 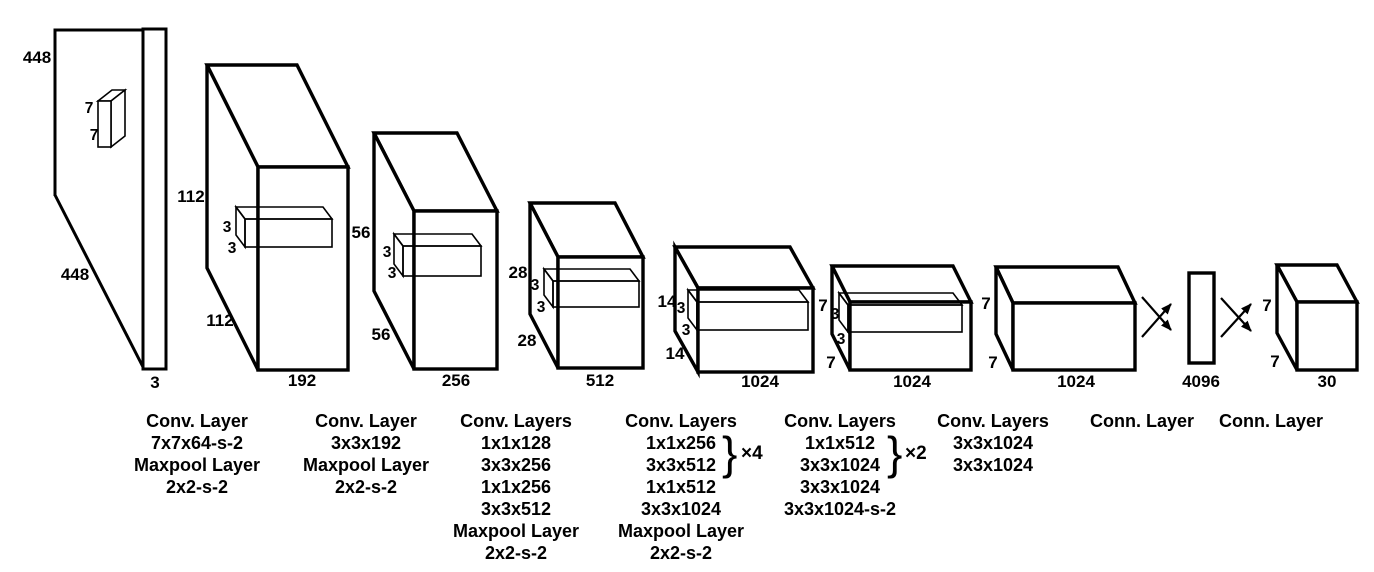 I want to click on conv5-kernel-w-label: 3, so click(x=841, y=339).